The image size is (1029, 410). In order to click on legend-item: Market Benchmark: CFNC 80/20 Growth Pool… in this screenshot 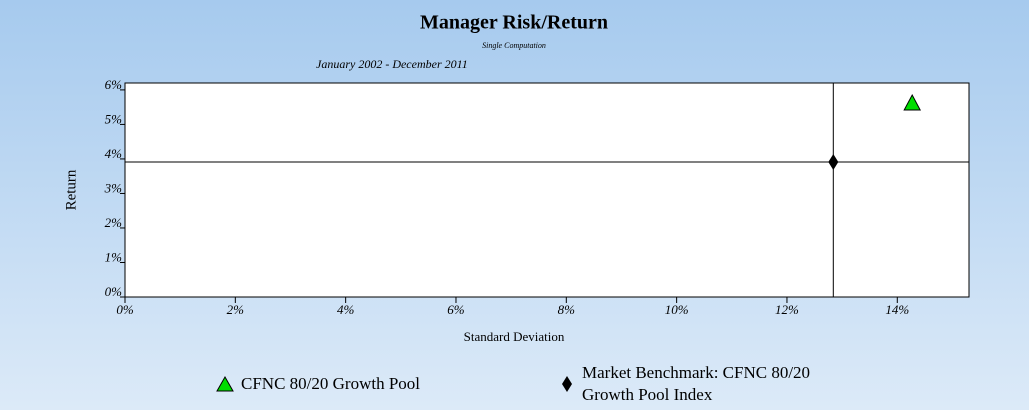, I will do `click(710, 384)`.